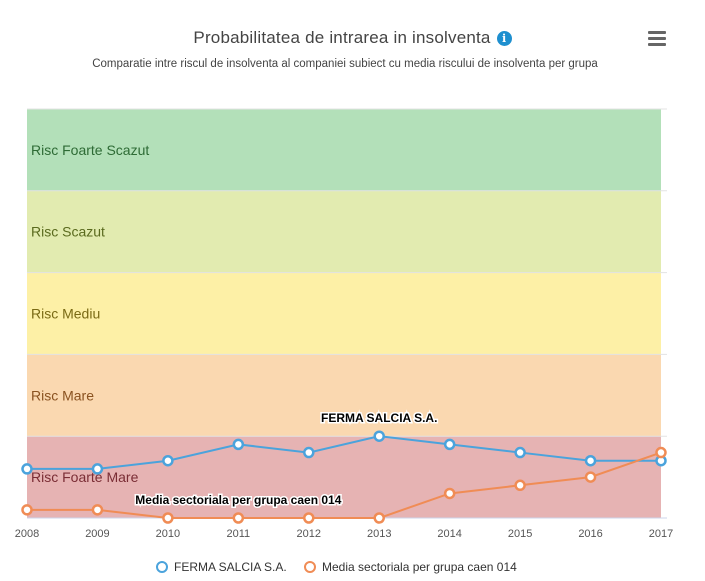  What do you see at coordinates (419, 567) in the screenshot?
I see `legend-label: Media sectoriala per grupa caen 014` at bounding box center [419, 567].